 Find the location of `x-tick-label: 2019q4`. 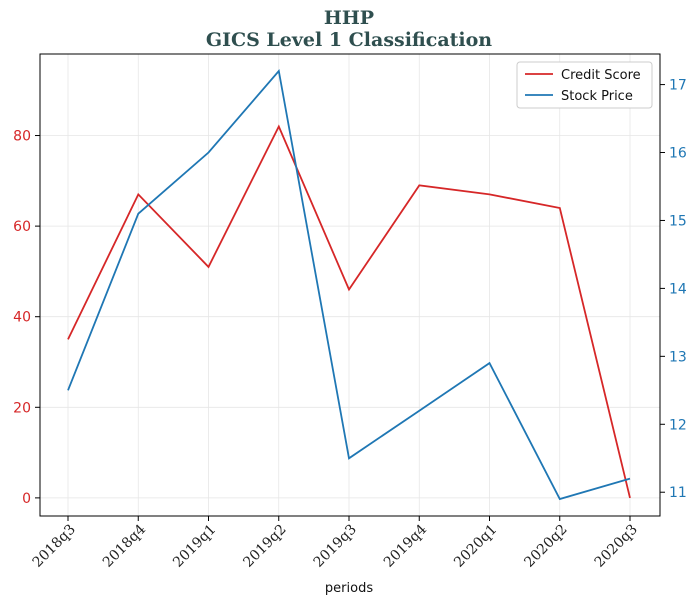

x-tick-label: 2019q4 is located at coordinates (405, 545).